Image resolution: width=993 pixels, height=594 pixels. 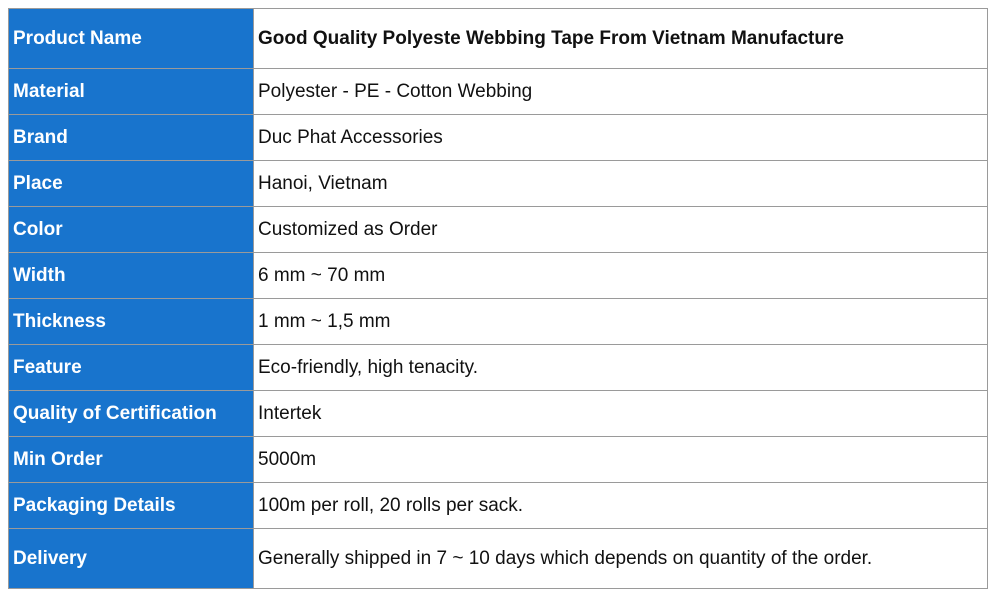 What do you see at coordinates (131, 275) in the screenshot?
I see `row-label: Width` at bounding box center [131, 275].